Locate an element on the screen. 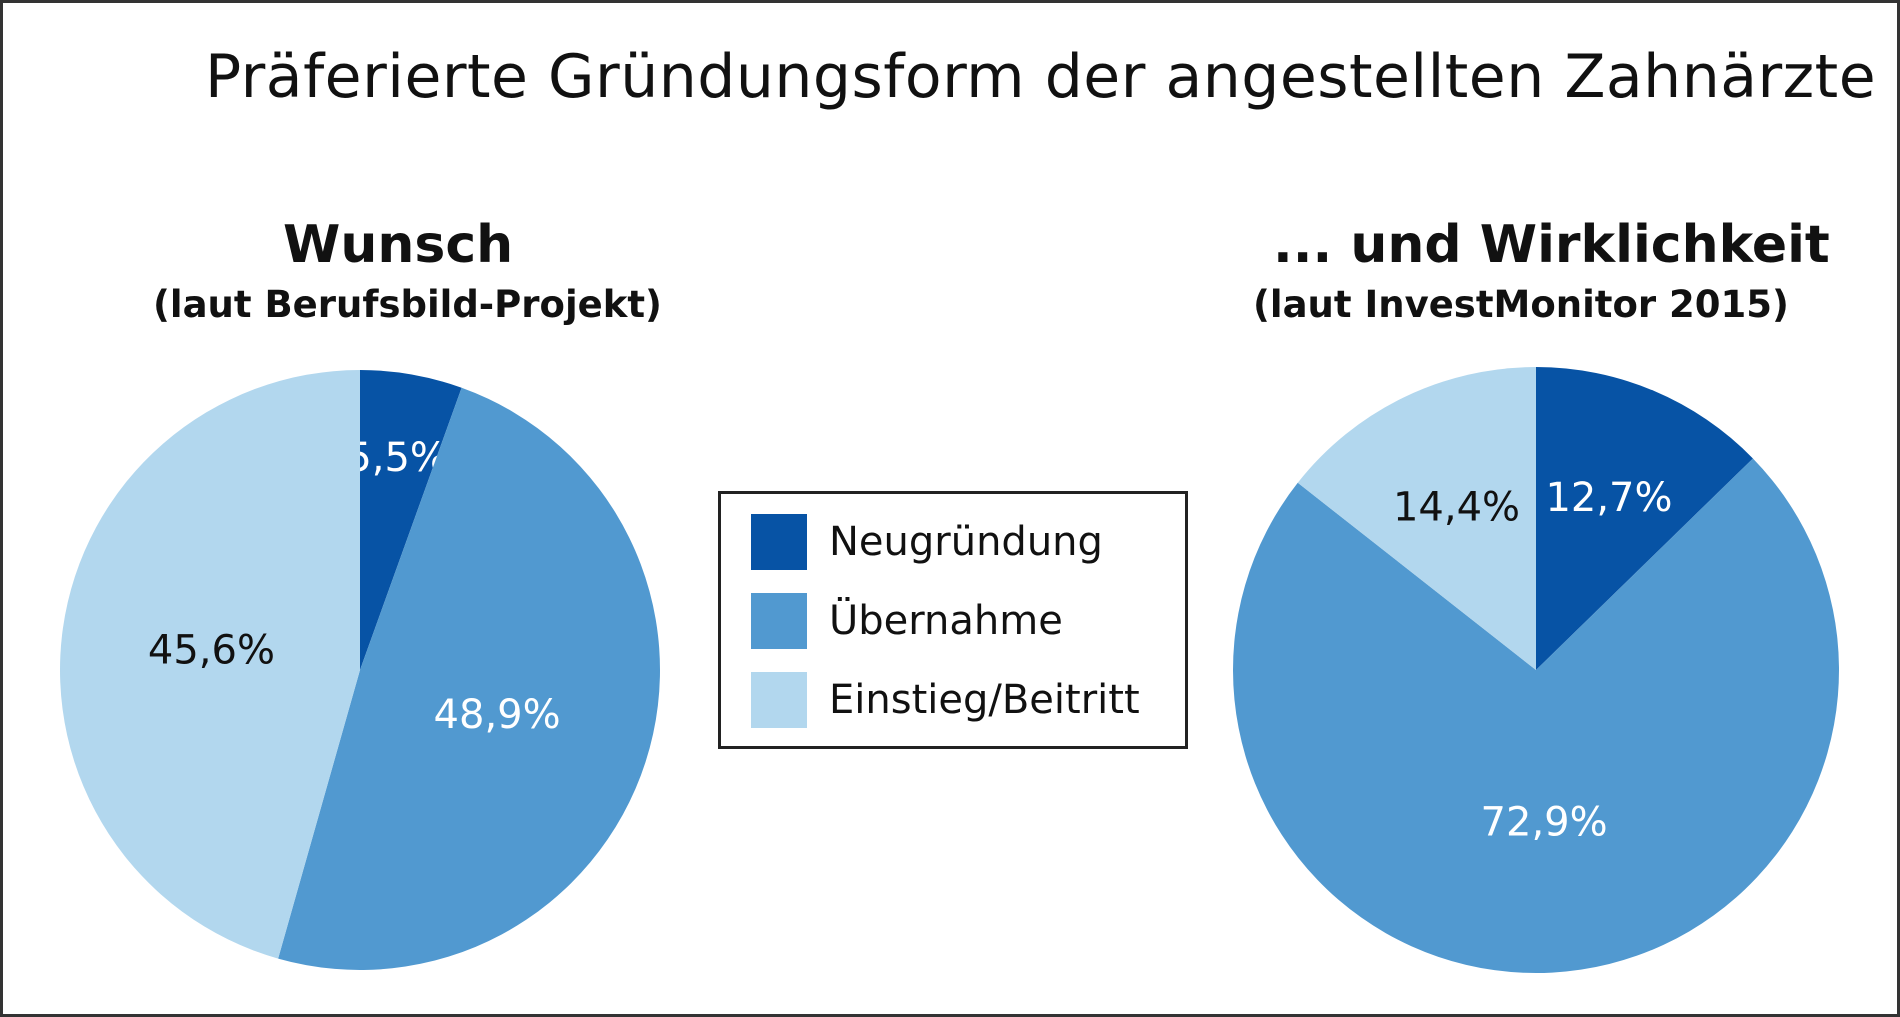  legend-swatch-neugruendung is located at coordinates (779, 542).